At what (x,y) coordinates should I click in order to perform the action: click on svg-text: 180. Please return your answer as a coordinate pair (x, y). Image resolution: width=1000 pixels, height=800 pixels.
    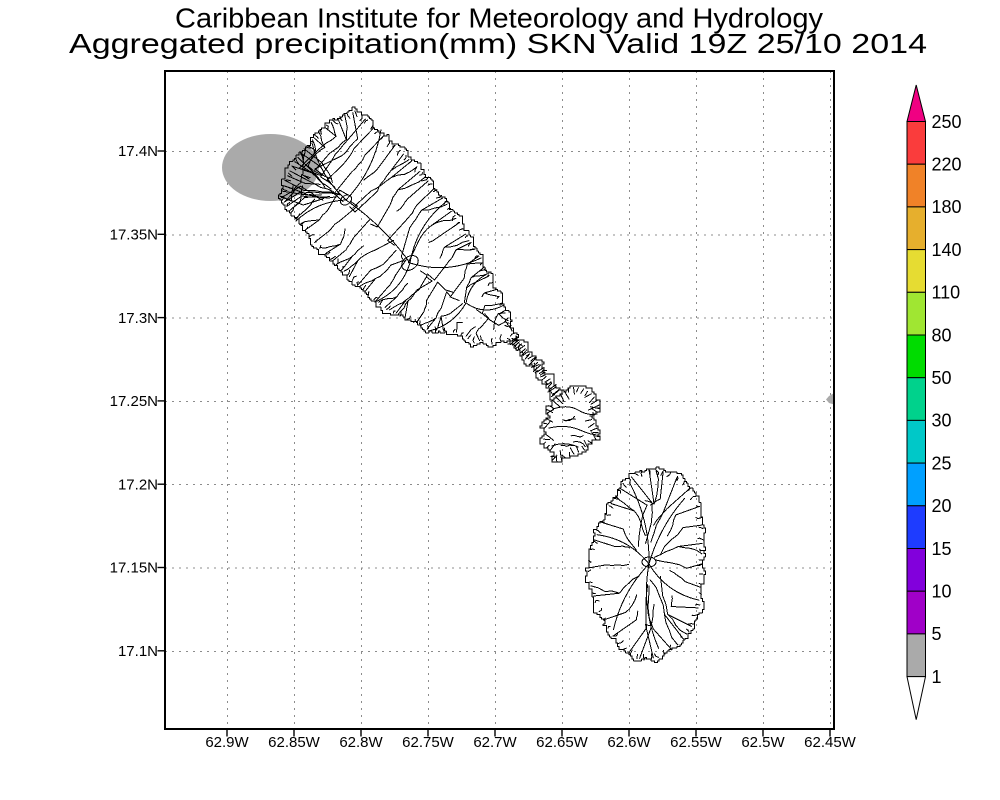
    Looking at the image, I should click on (947, 207).